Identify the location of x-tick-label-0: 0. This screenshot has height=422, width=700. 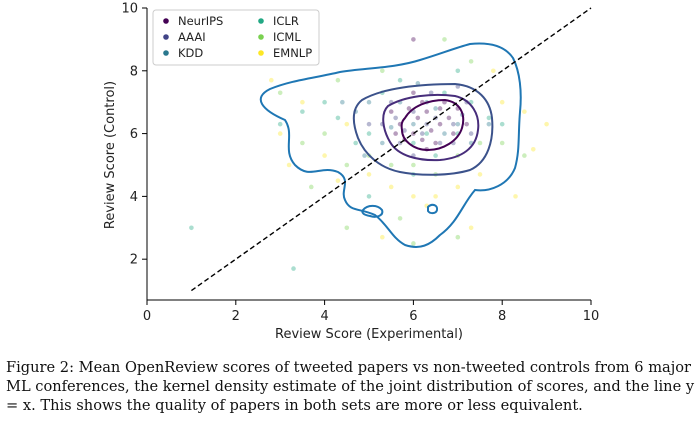
(147, 316).